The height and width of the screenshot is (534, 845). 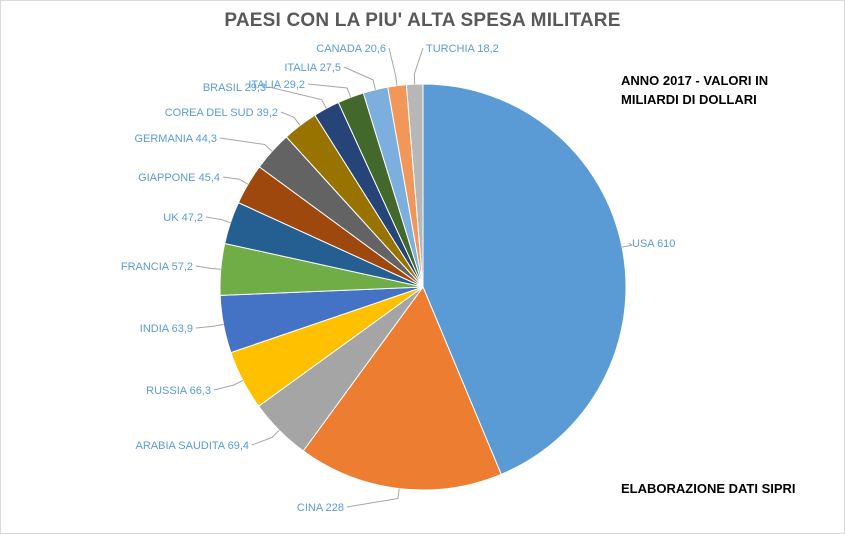 What do you see at coordinates (320, 508) in the screenshot?
I see `slice-label: CINA 228` at bounding box center [320, 508].